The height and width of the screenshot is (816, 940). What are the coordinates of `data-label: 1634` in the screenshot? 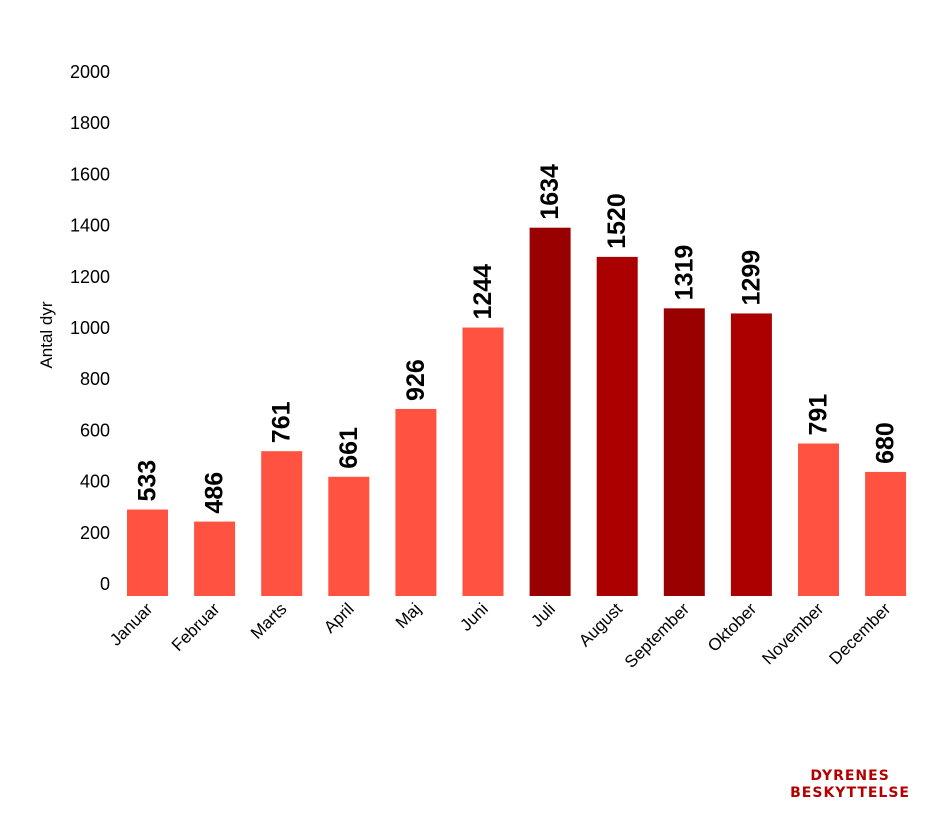 It's located at (550, 192).